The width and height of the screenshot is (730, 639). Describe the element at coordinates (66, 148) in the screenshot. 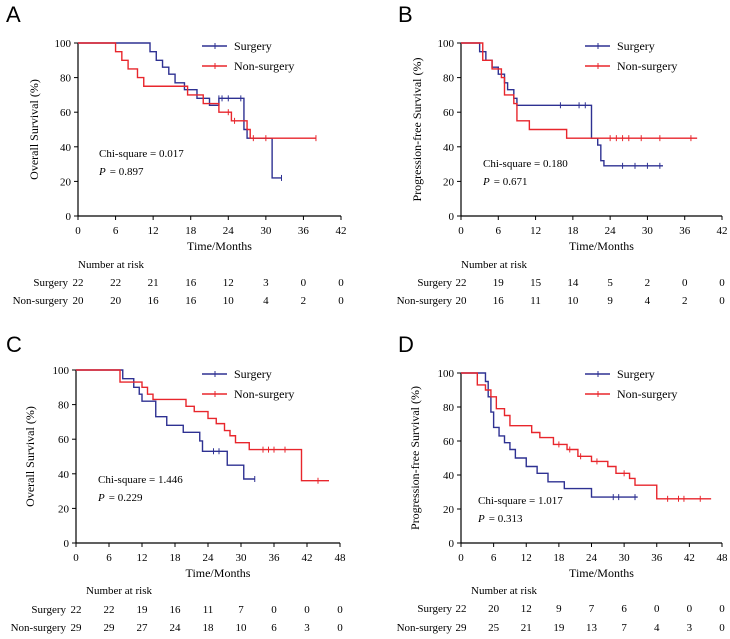

I see `y-tick-label: 40` at that location.